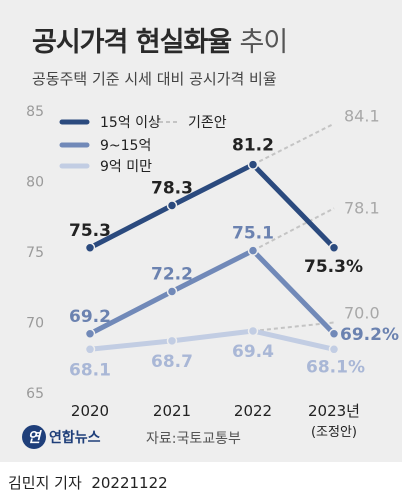 This screenshot has width=402, height=500. I want to click on data-label: 78.3, so click(172, 188).